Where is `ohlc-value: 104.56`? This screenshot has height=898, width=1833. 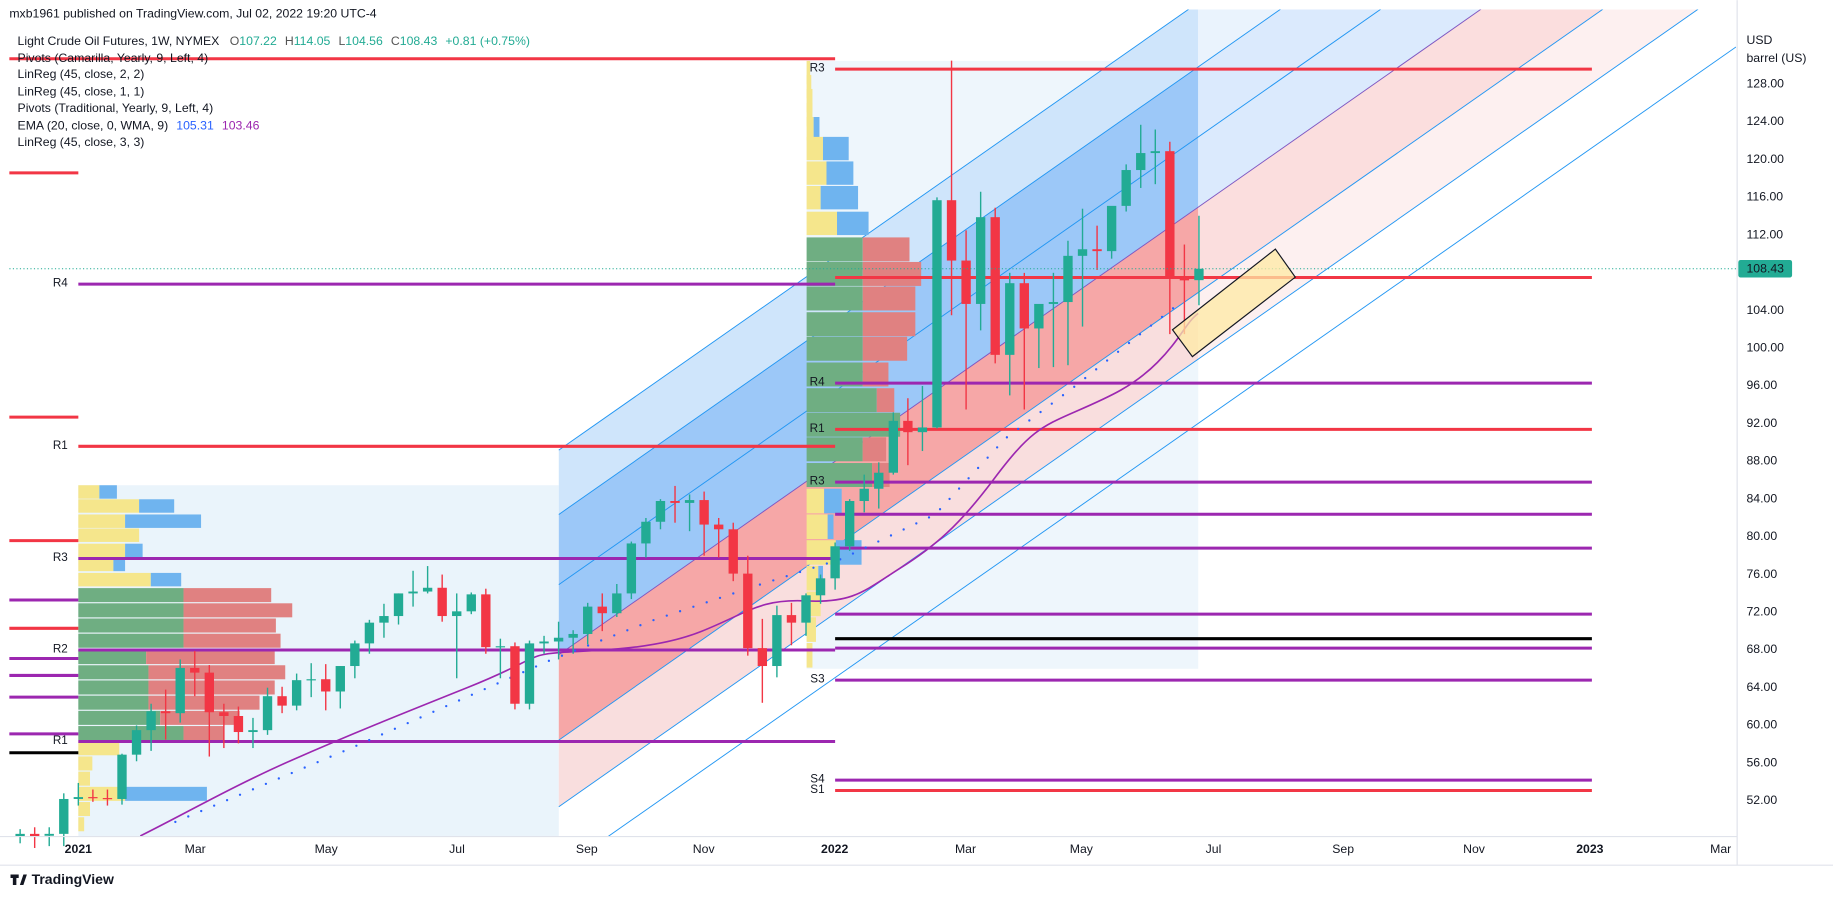 ohlc-value: 104.56 is located at coordinates (364, 41).